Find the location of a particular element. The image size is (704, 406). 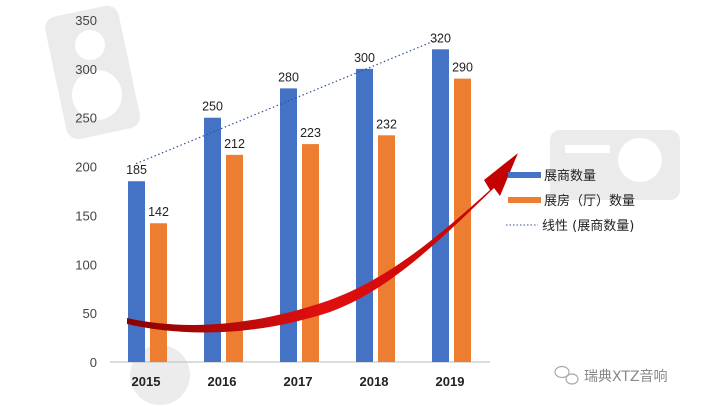

data-label-series-2: 223 is located at coordinates (310, 133).